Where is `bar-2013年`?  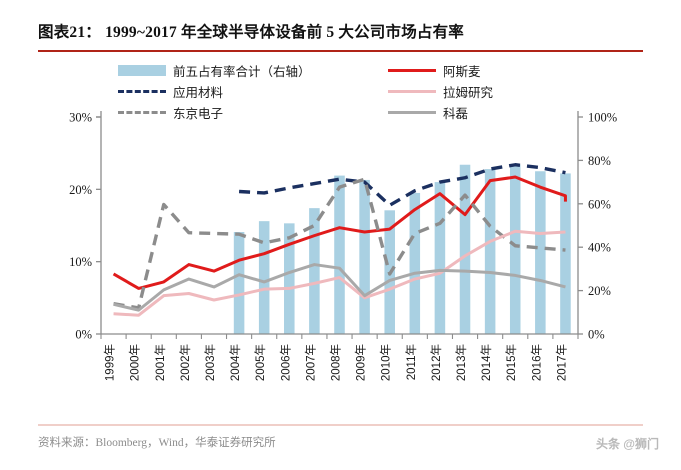
bar-2013年 is located at coordinates (465, 249).